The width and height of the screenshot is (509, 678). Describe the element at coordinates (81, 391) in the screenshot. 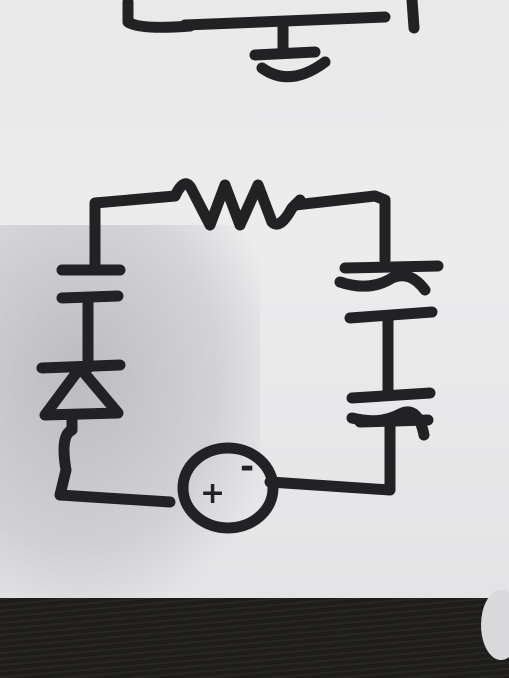

I see `diode-triangle` at that location.